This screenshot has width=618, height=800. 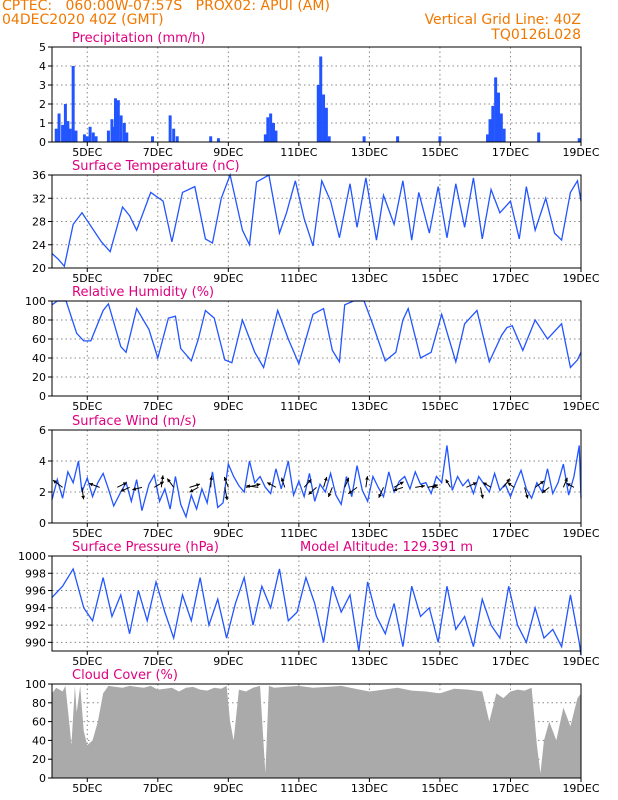 I want to click on temperature-panel, so click(x=315, y=222).